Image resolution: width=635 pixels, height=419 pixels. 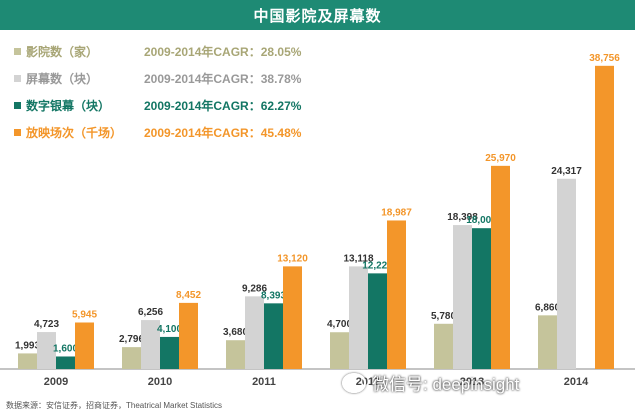 What do you see at coordinates (339, 350) in the screenshot?
I see `bar-2012-s0` at bounding box center [339, 350].